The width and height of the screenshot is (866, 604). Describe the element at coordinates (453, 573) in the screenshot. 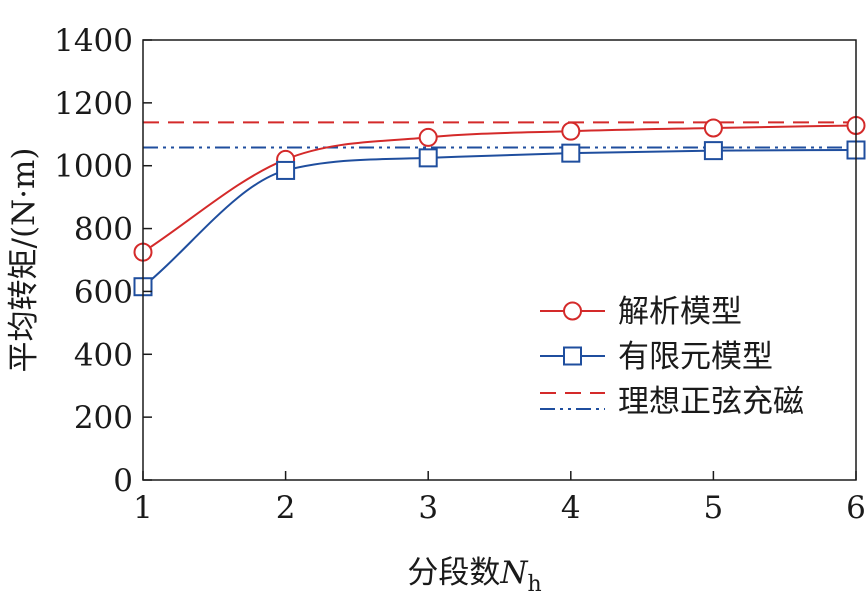

I see `x-axis-title-text: 分段数` at that location.